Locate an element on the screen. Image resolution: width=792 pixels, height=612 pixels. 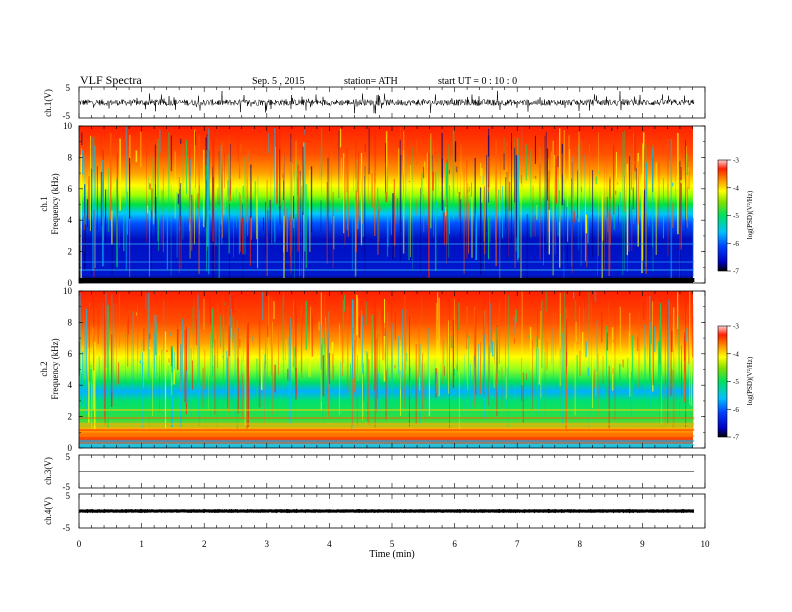
panel-ch1-waveform: 5 -5 ch.1(V) is located at coordinates (374, 102).